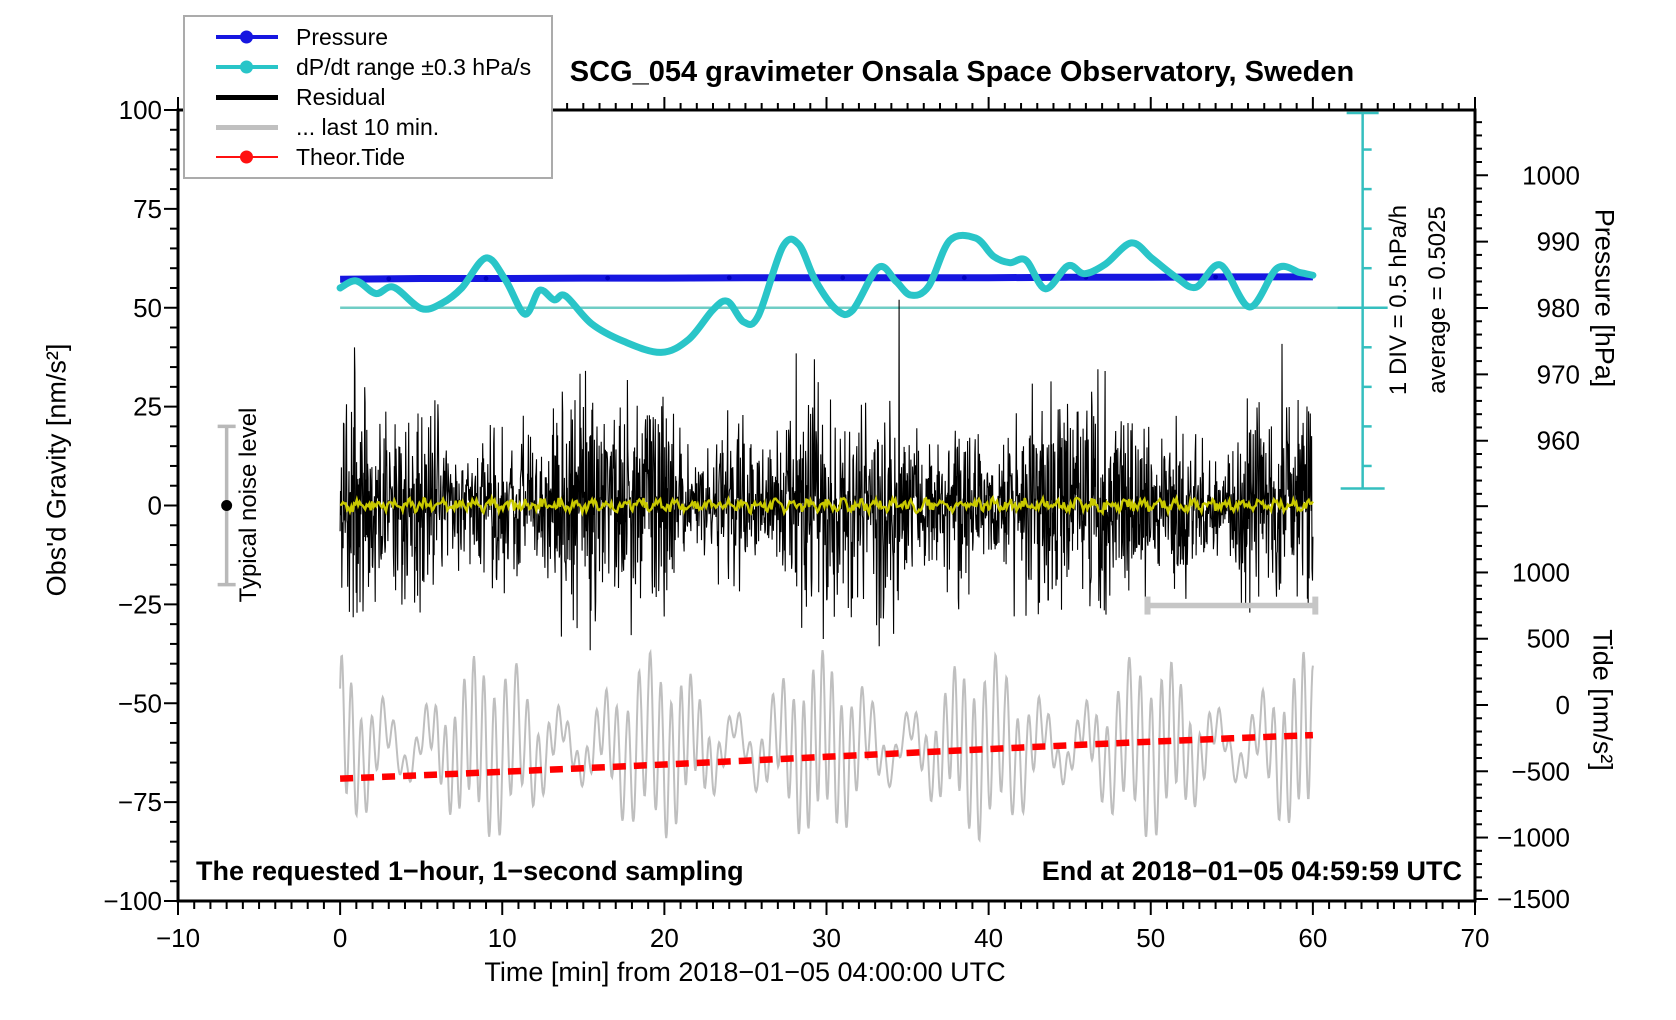 Image resolution: width=1676 pixels, height=1020 pixels. I want to click on average-annotation: average = 0.5025, so click(1437, 300).